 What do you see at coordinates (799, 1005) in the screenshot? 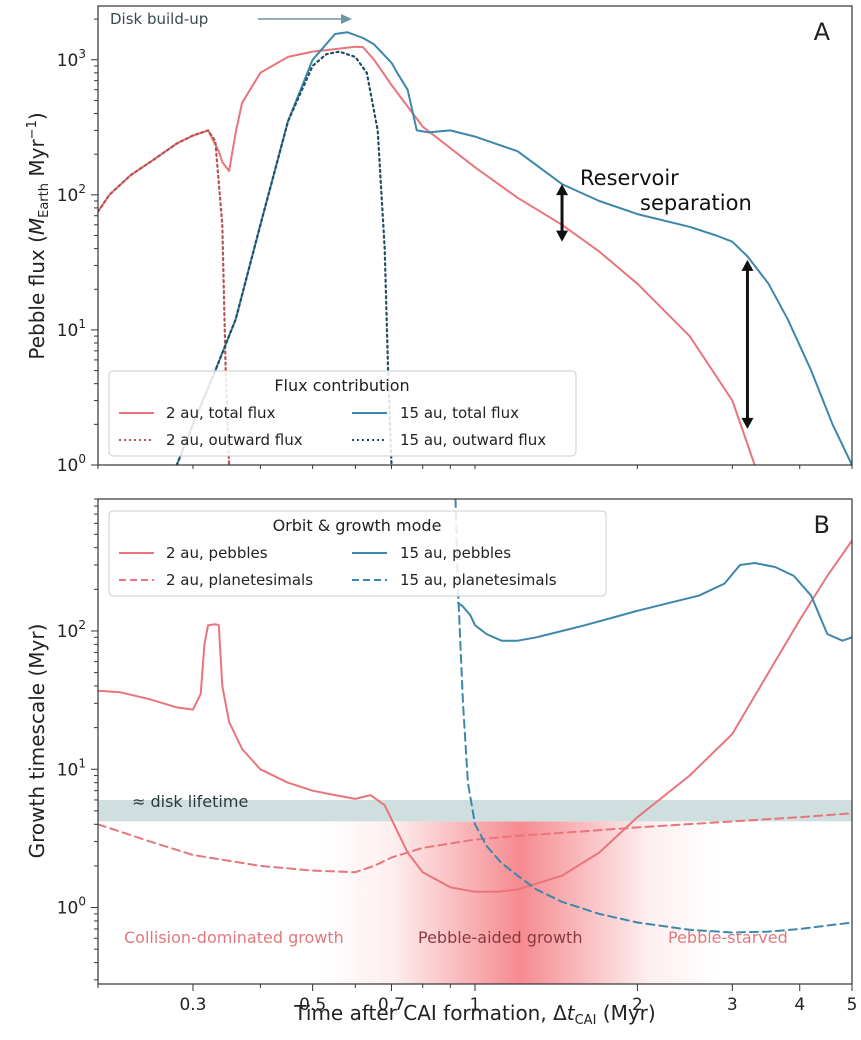
I see `panel-b-xtick-label: 4` at bounding box center [799, 1005].